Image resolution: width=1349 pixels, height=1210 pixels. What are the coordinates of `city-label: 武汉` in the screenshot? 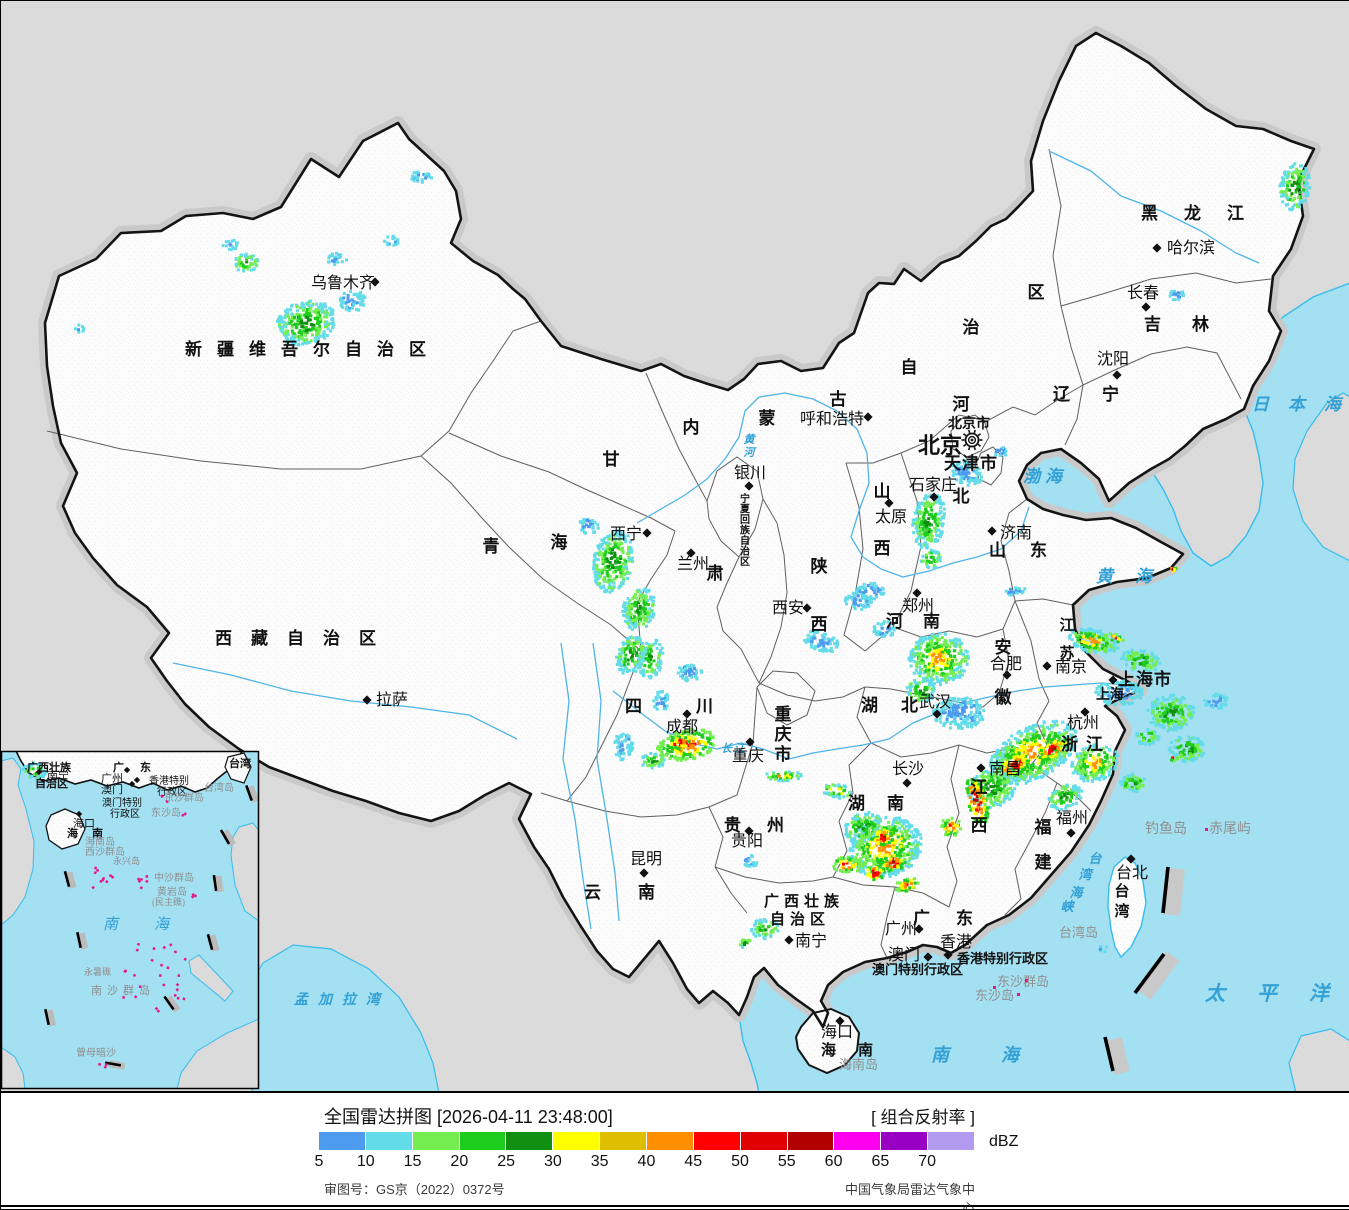 It's located at (935, 702).